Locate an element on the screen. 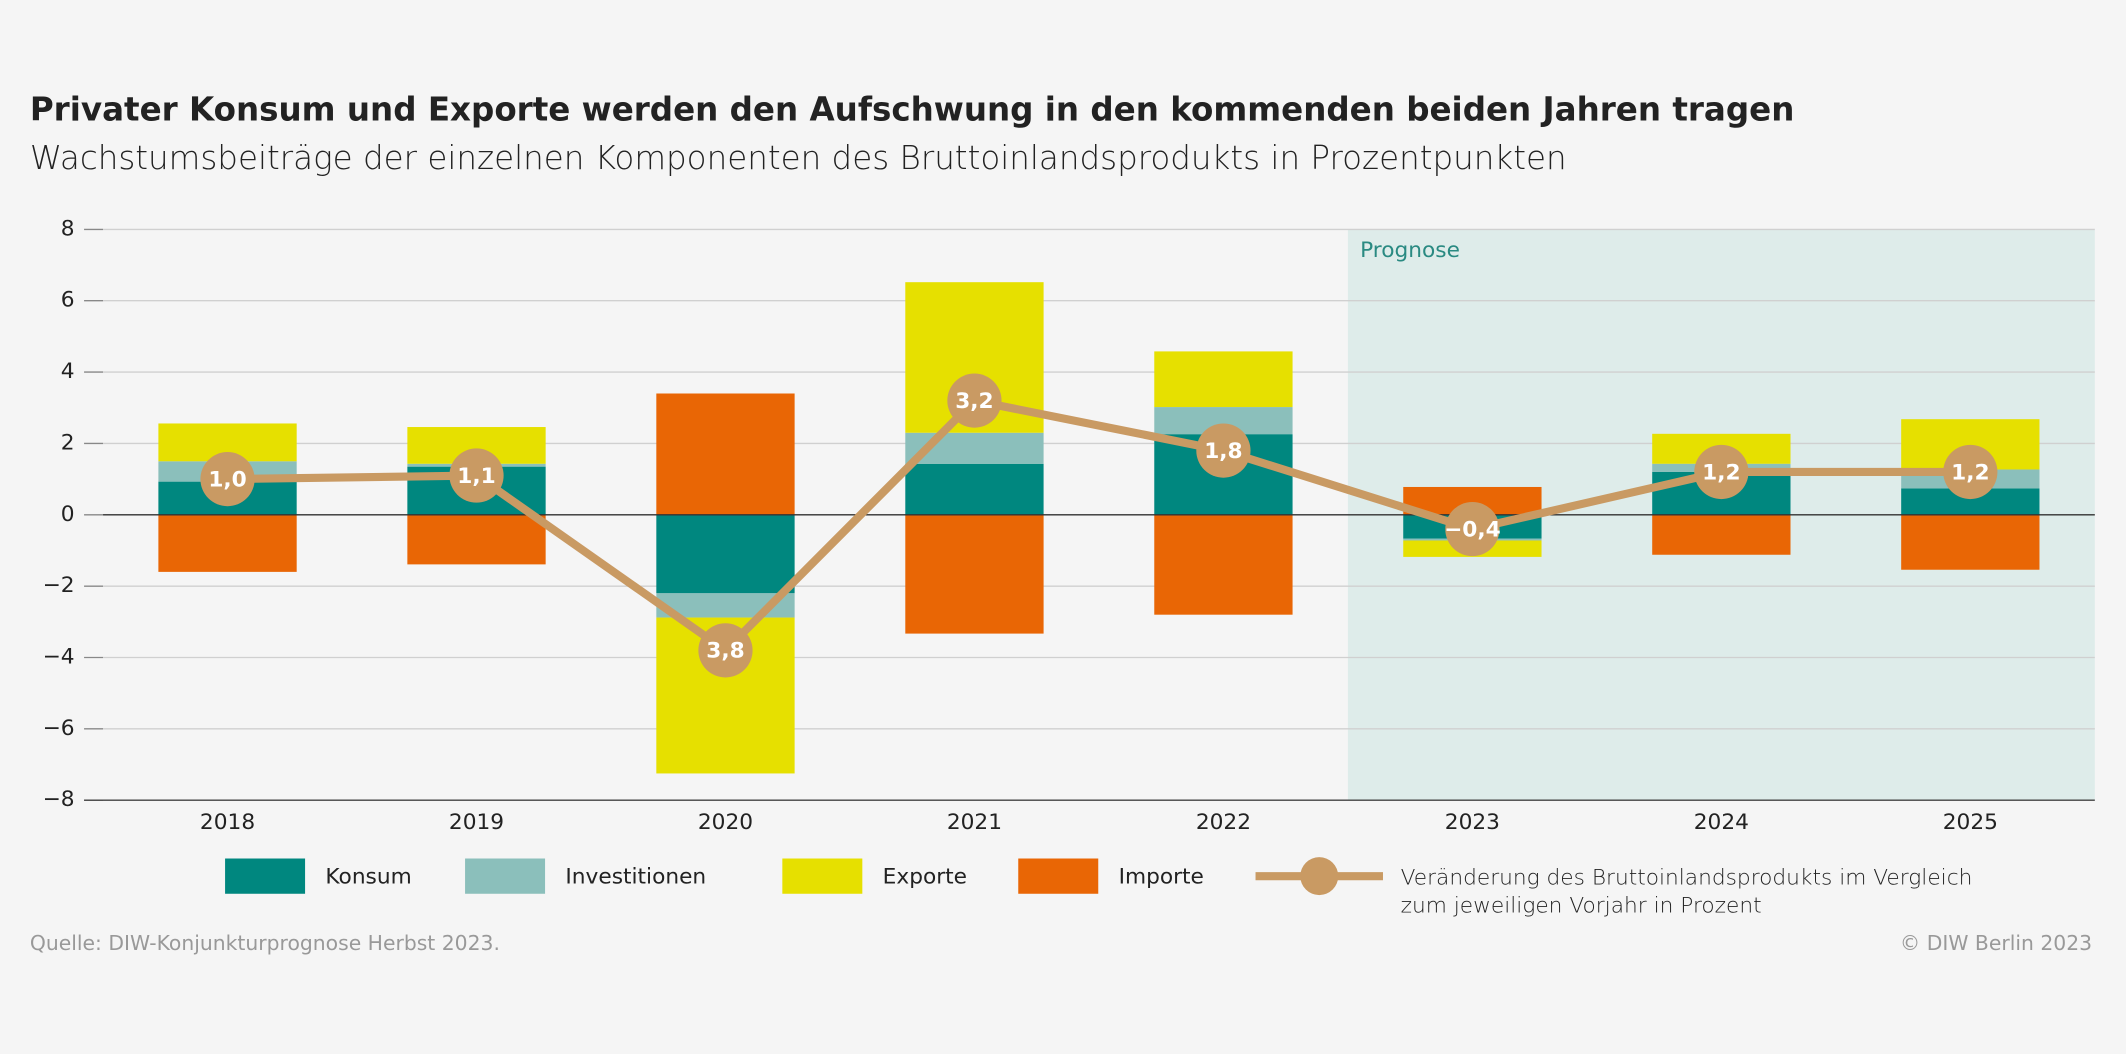 Image resolution: width=2126 pixels, height=1054 pixels. x-tick-label: 2024 is located at coordinates (1721, 822).